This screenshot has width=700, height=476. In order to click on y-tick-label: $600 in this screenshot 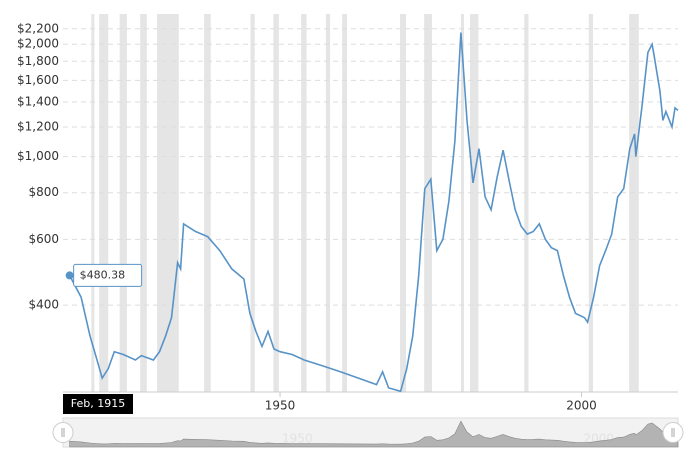, I will do `click(43, 239)`.